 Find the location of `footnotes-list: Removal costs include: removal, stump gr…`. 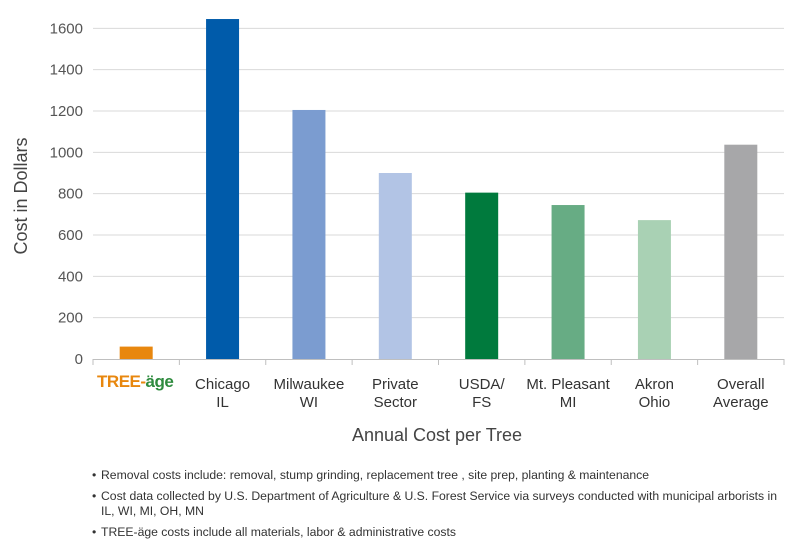

footnotes-list: Removal costs include: removal, stump gr… is located at coordinates (437, 507).